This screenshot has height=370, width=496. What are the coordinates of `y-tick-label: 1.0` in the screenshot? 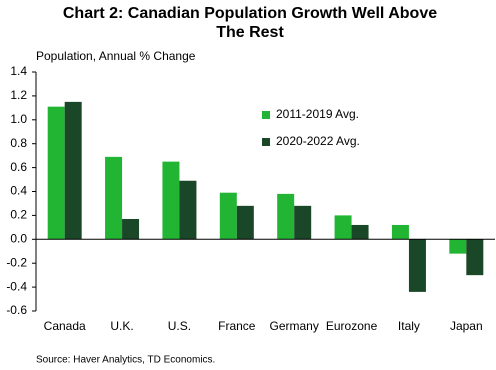 It's located at (18, 119).